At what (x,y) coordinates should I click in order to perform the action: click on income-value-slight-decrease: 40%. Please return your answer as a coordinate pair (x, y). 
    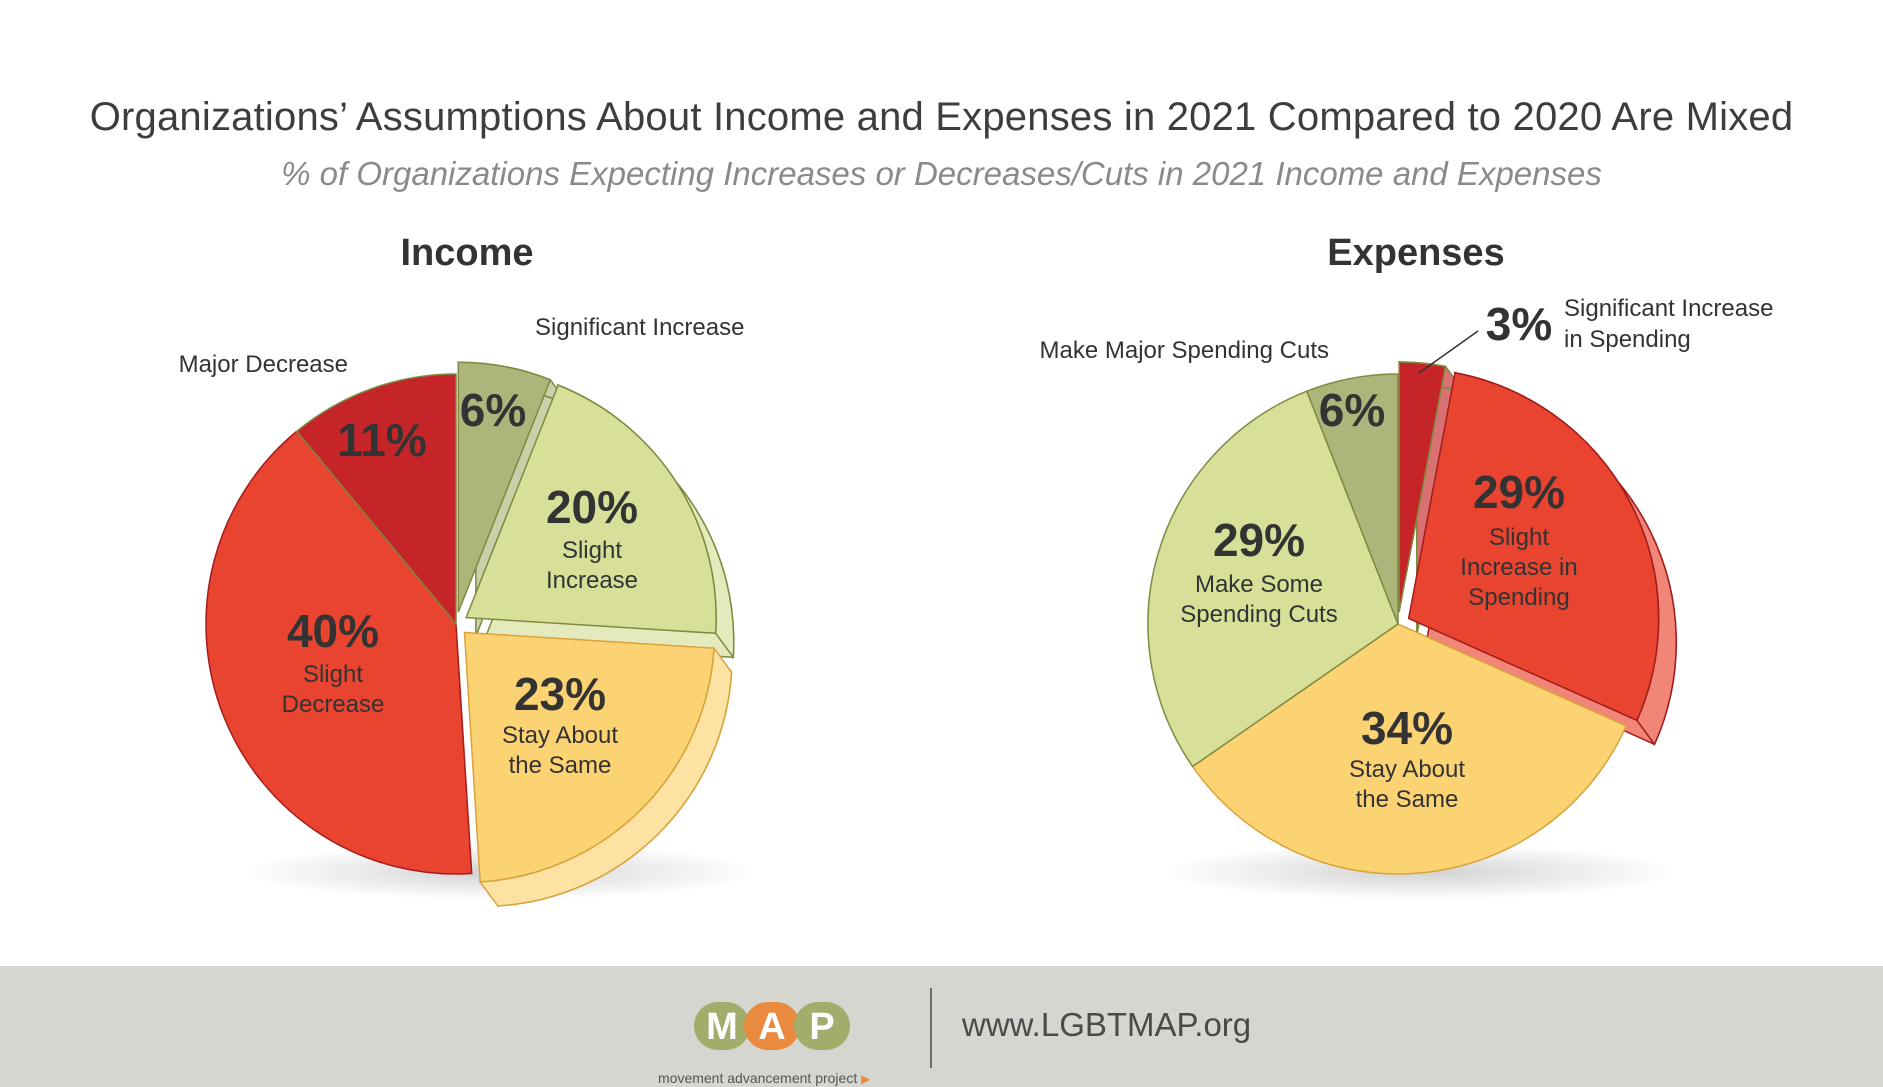
    Looking at the image, I should click on (333, 631).